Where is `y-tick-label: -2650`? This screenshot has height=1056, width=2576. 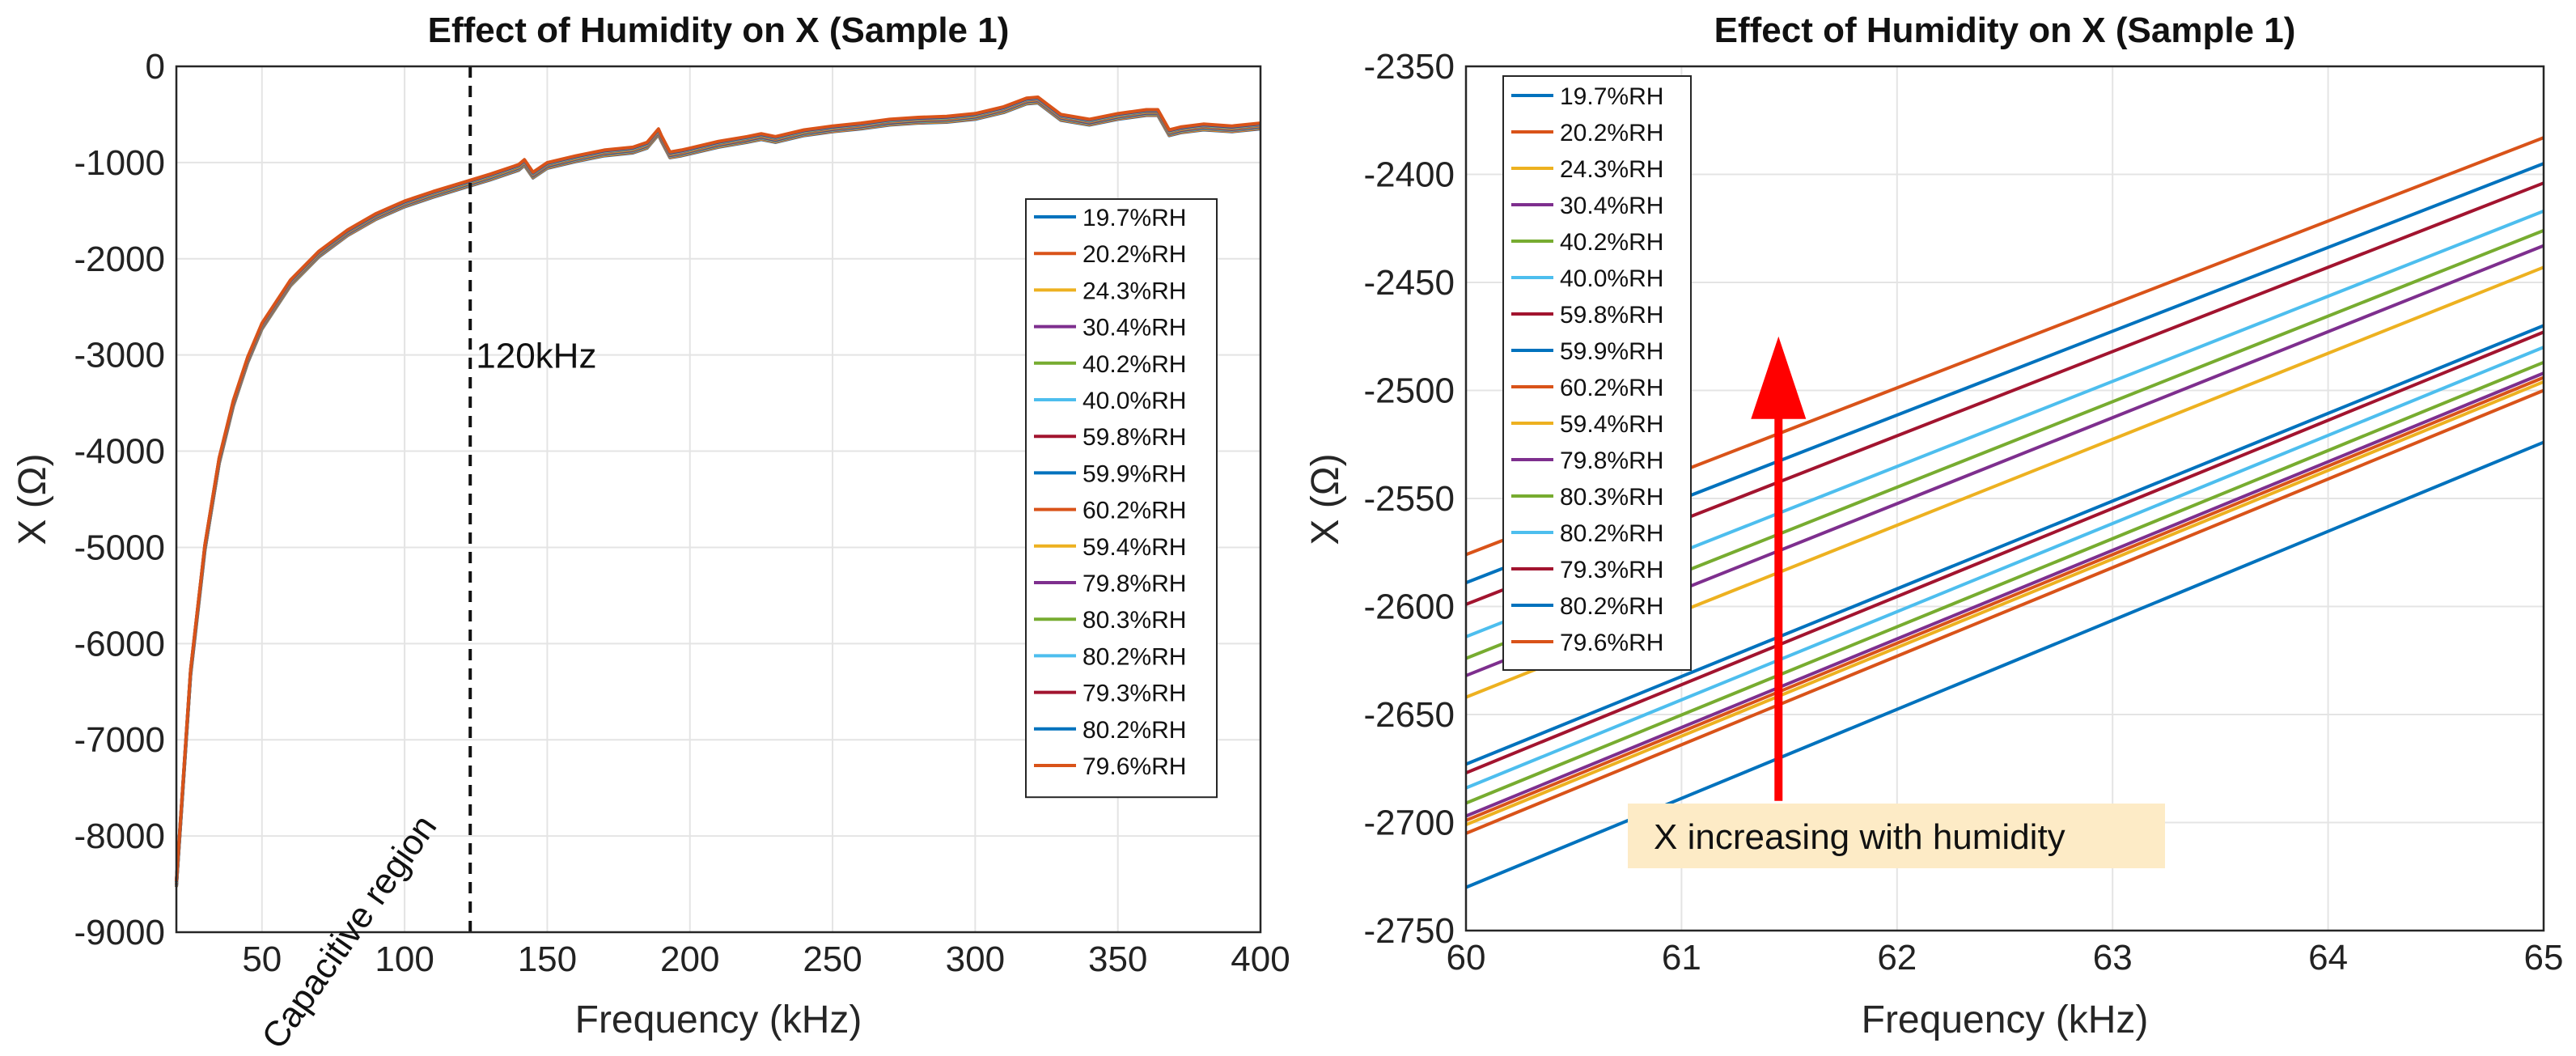 y-tick-label: -2650 is located at coordinates (1409, 715).